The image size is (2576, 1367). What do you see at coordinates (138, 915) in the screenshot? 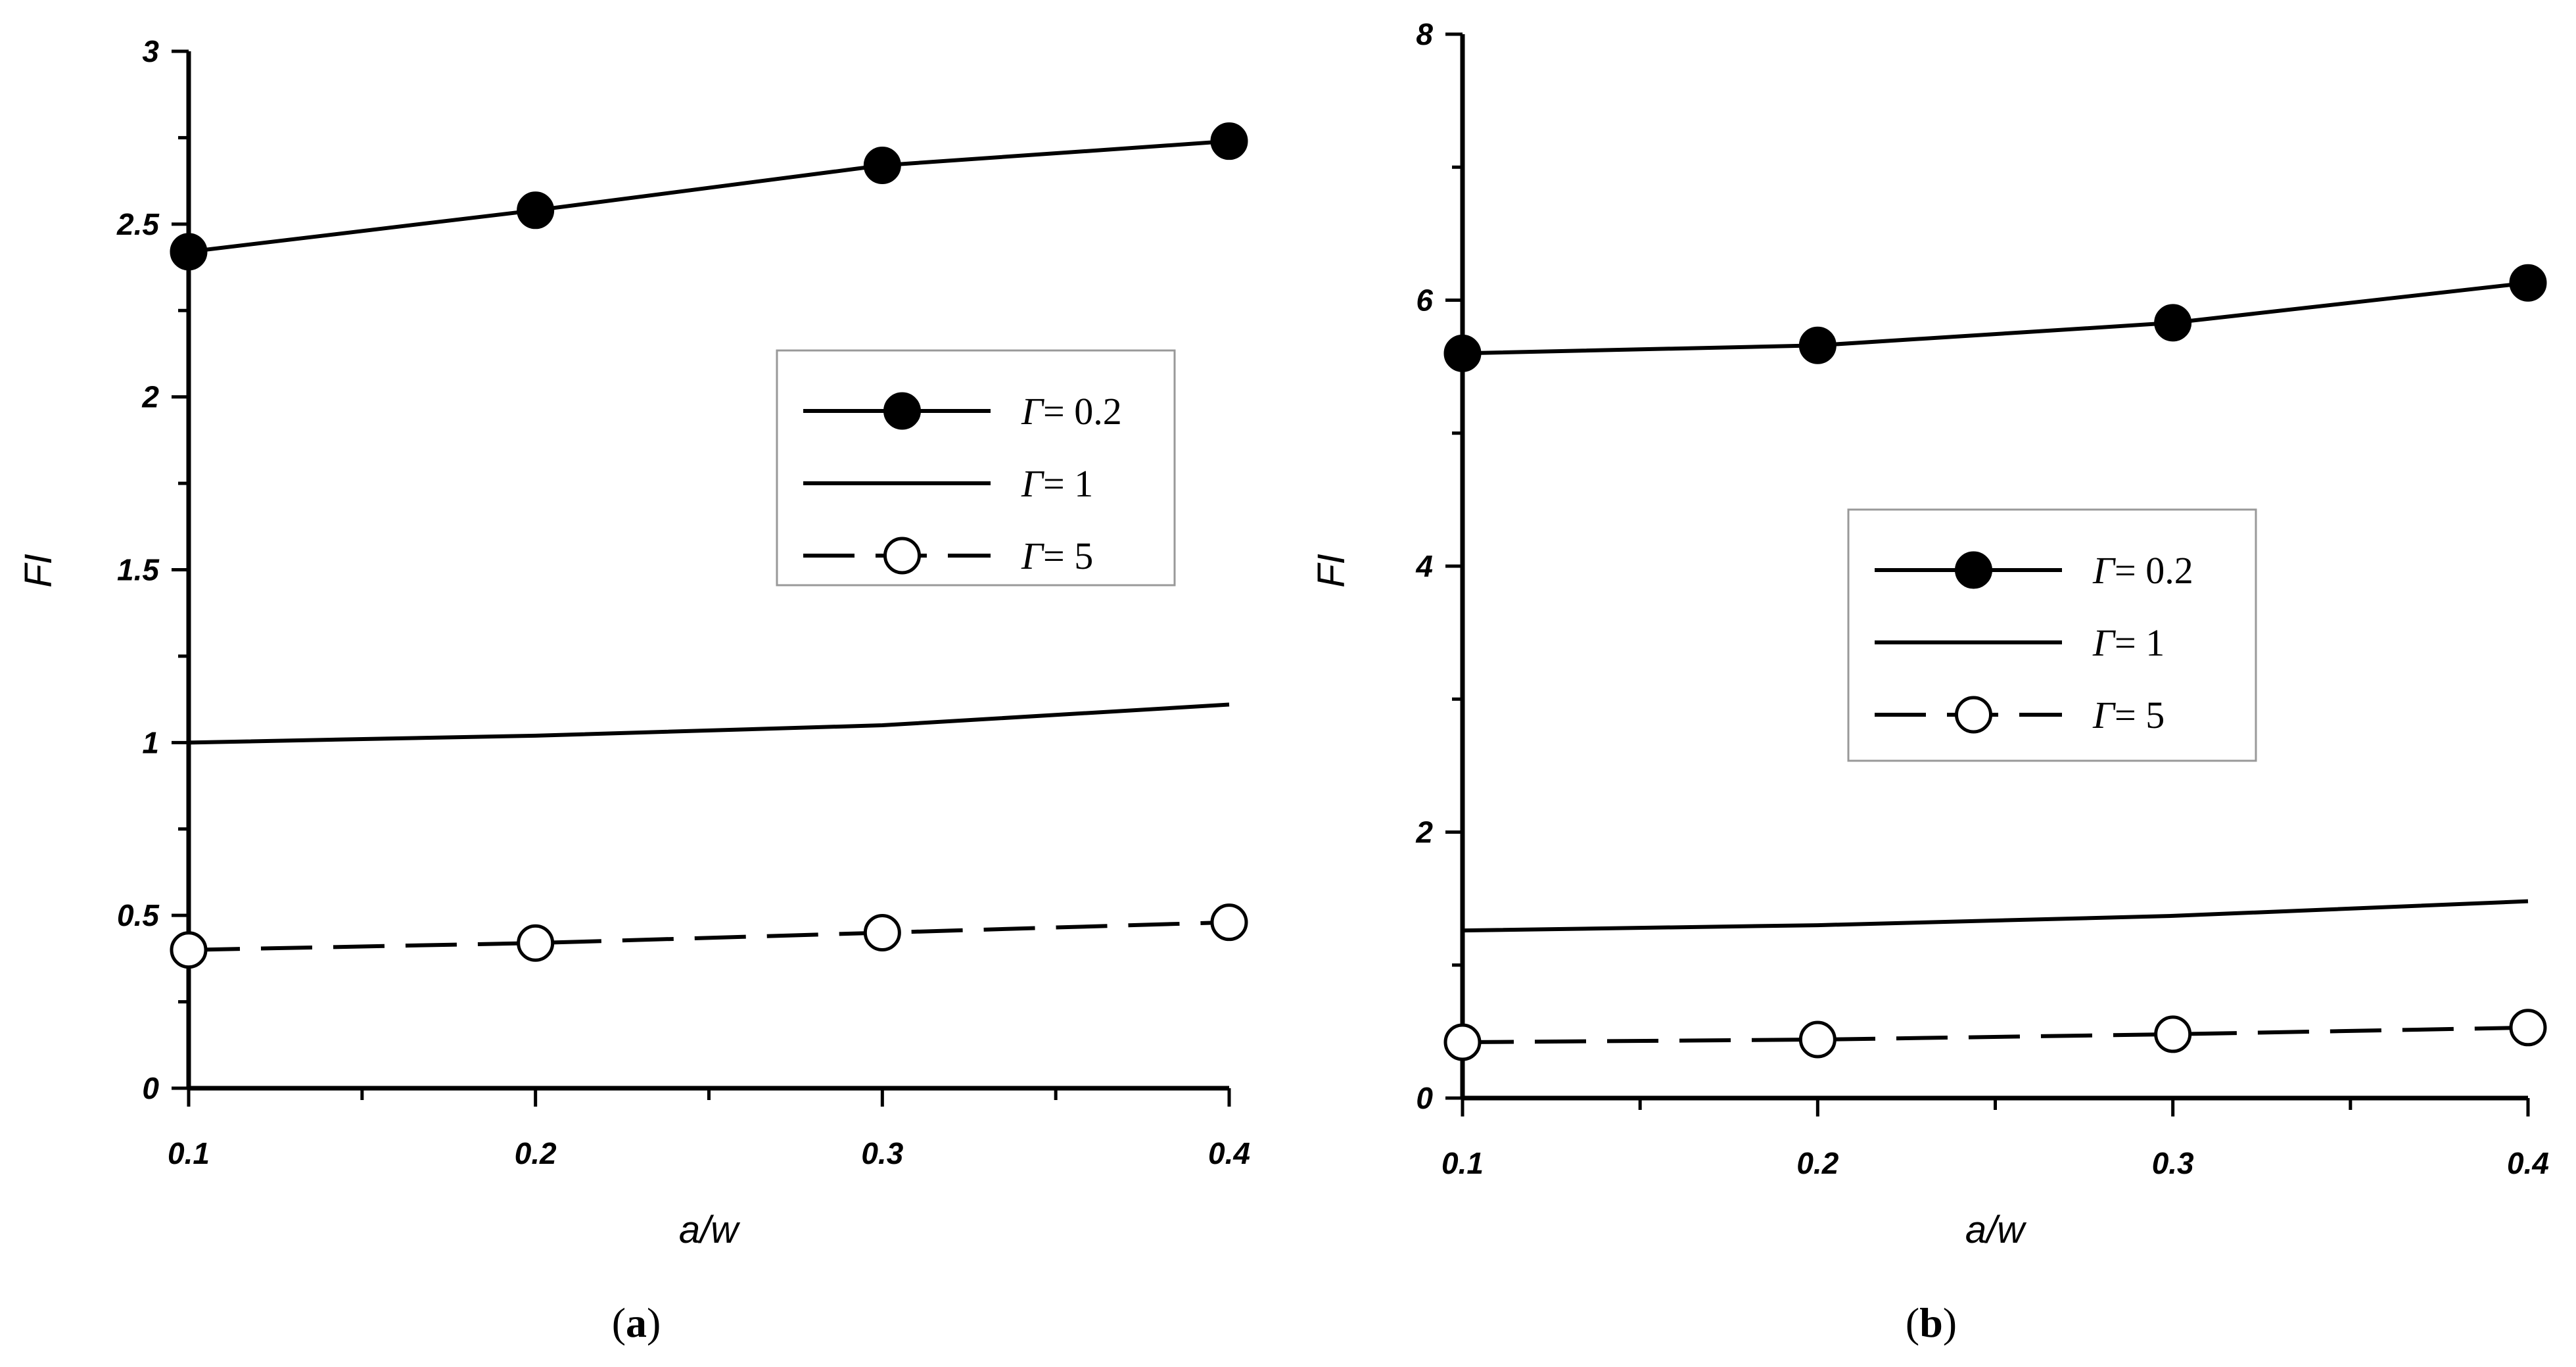
I see `y-tick-label: 0.5` at bounding box center [138, 915].